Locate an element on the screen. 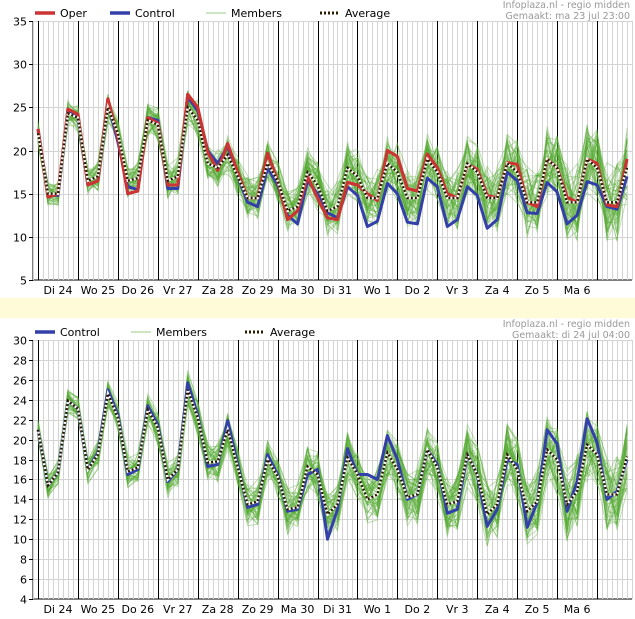  y-tick-label: 4 is located at coordinates (23, 600).